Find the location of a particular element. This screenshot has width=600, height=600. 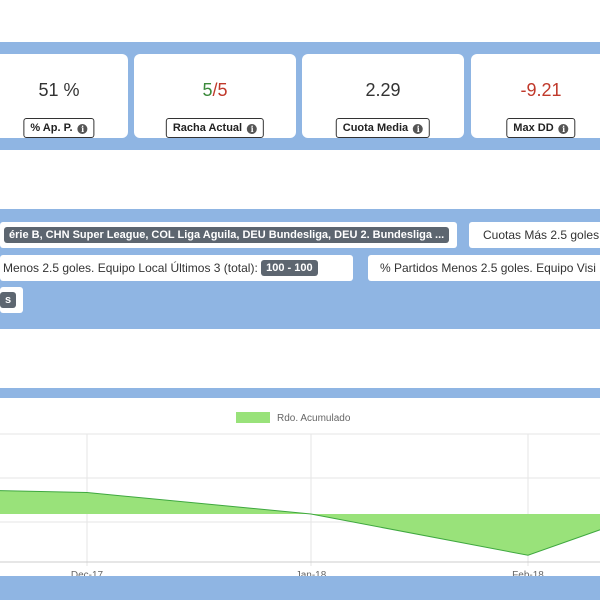

visit-filter-chip: % Partidos Menos 2.5 goles. Equipo Visi is located at coordinates (484, 268).